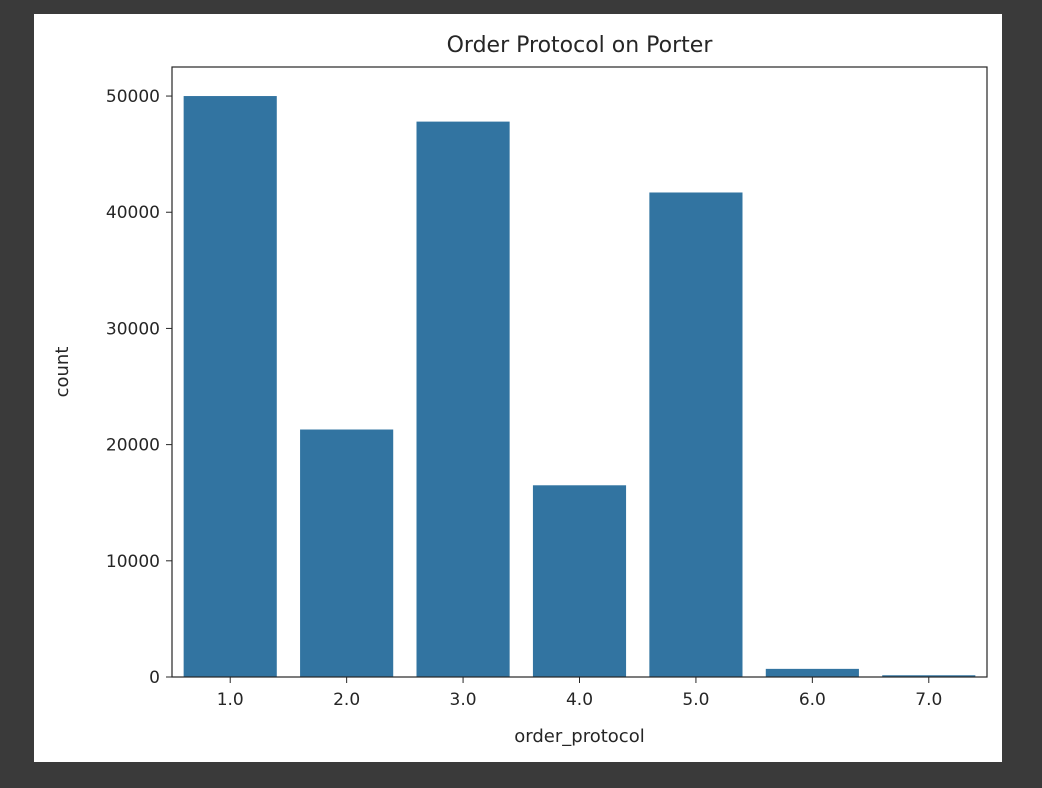  I want to click on y-tick-label: 0, so click(154, 678).